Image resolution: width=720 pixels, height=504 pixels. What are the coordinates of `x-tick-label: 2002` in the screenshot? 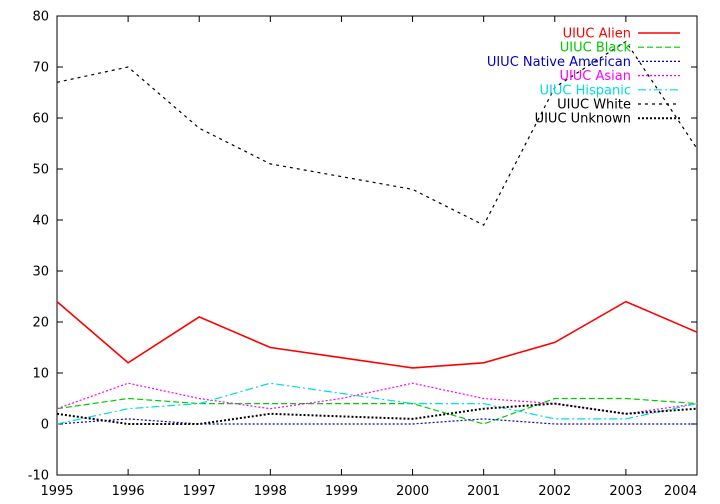 It's located at (554, 491).